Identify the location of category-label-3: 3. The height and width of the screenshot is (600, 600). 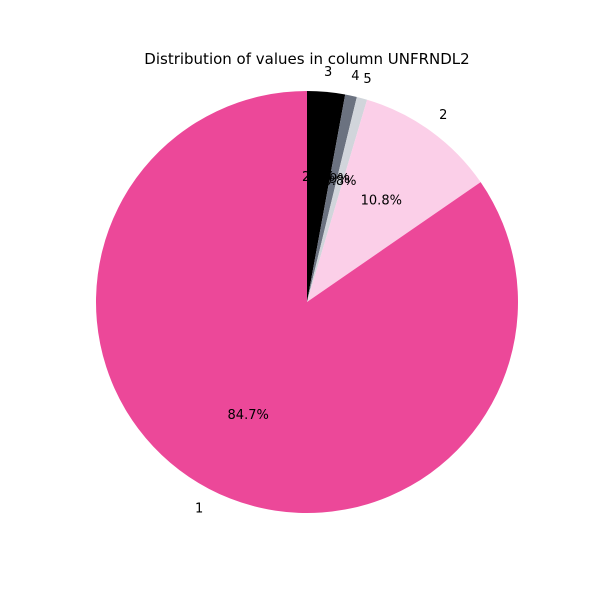
(328, 72).